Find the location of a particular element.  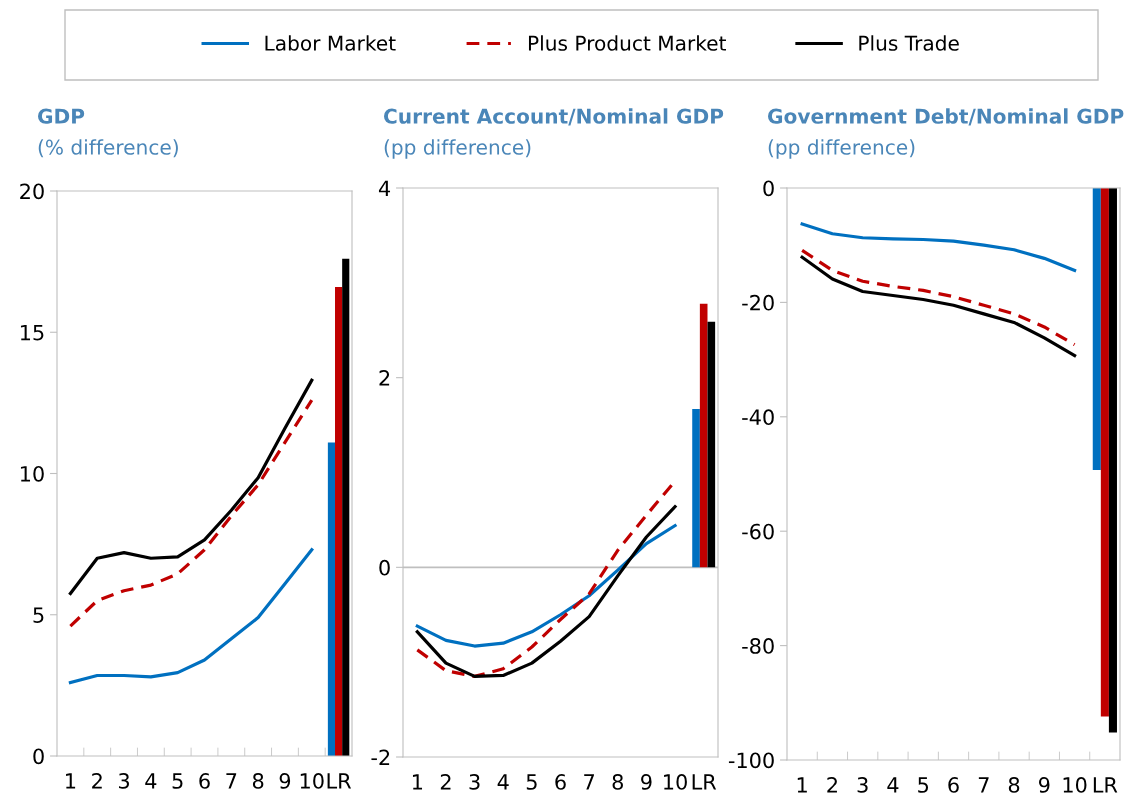

y-tick-label: 4 is located at coordinates (384, 188).